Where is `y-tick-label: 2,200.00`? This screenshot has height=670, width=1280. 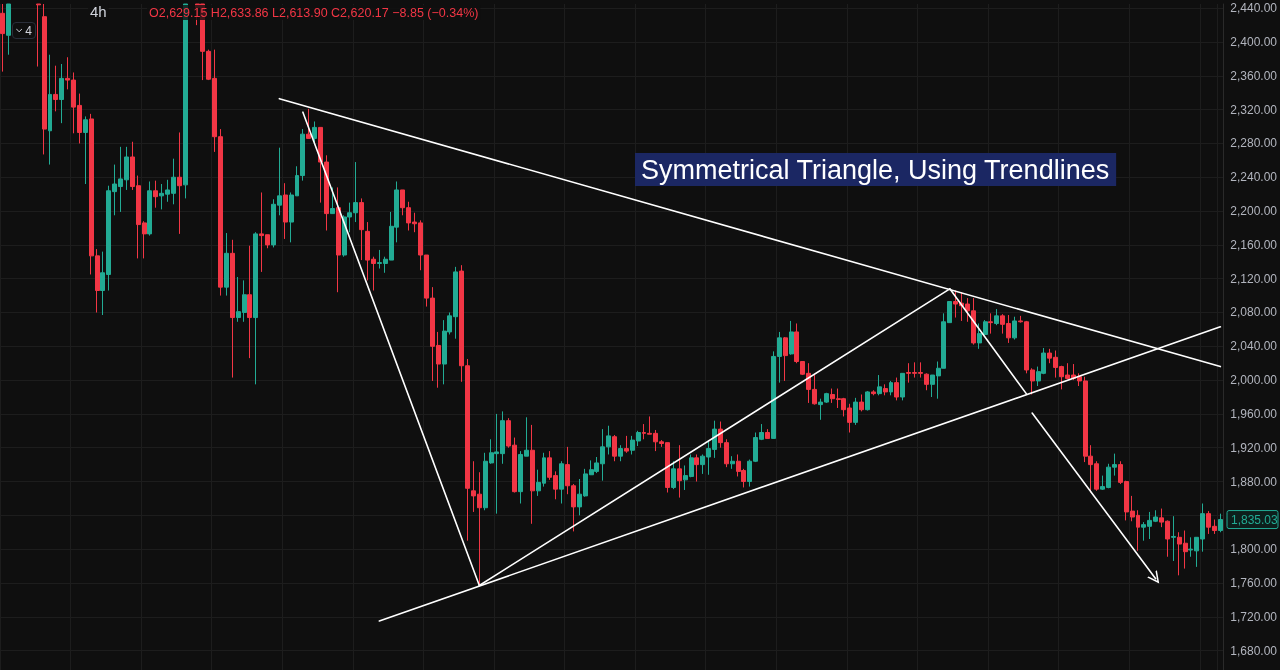
y-tick-label: 2,200.00 is located at coordinates (1254, 211).